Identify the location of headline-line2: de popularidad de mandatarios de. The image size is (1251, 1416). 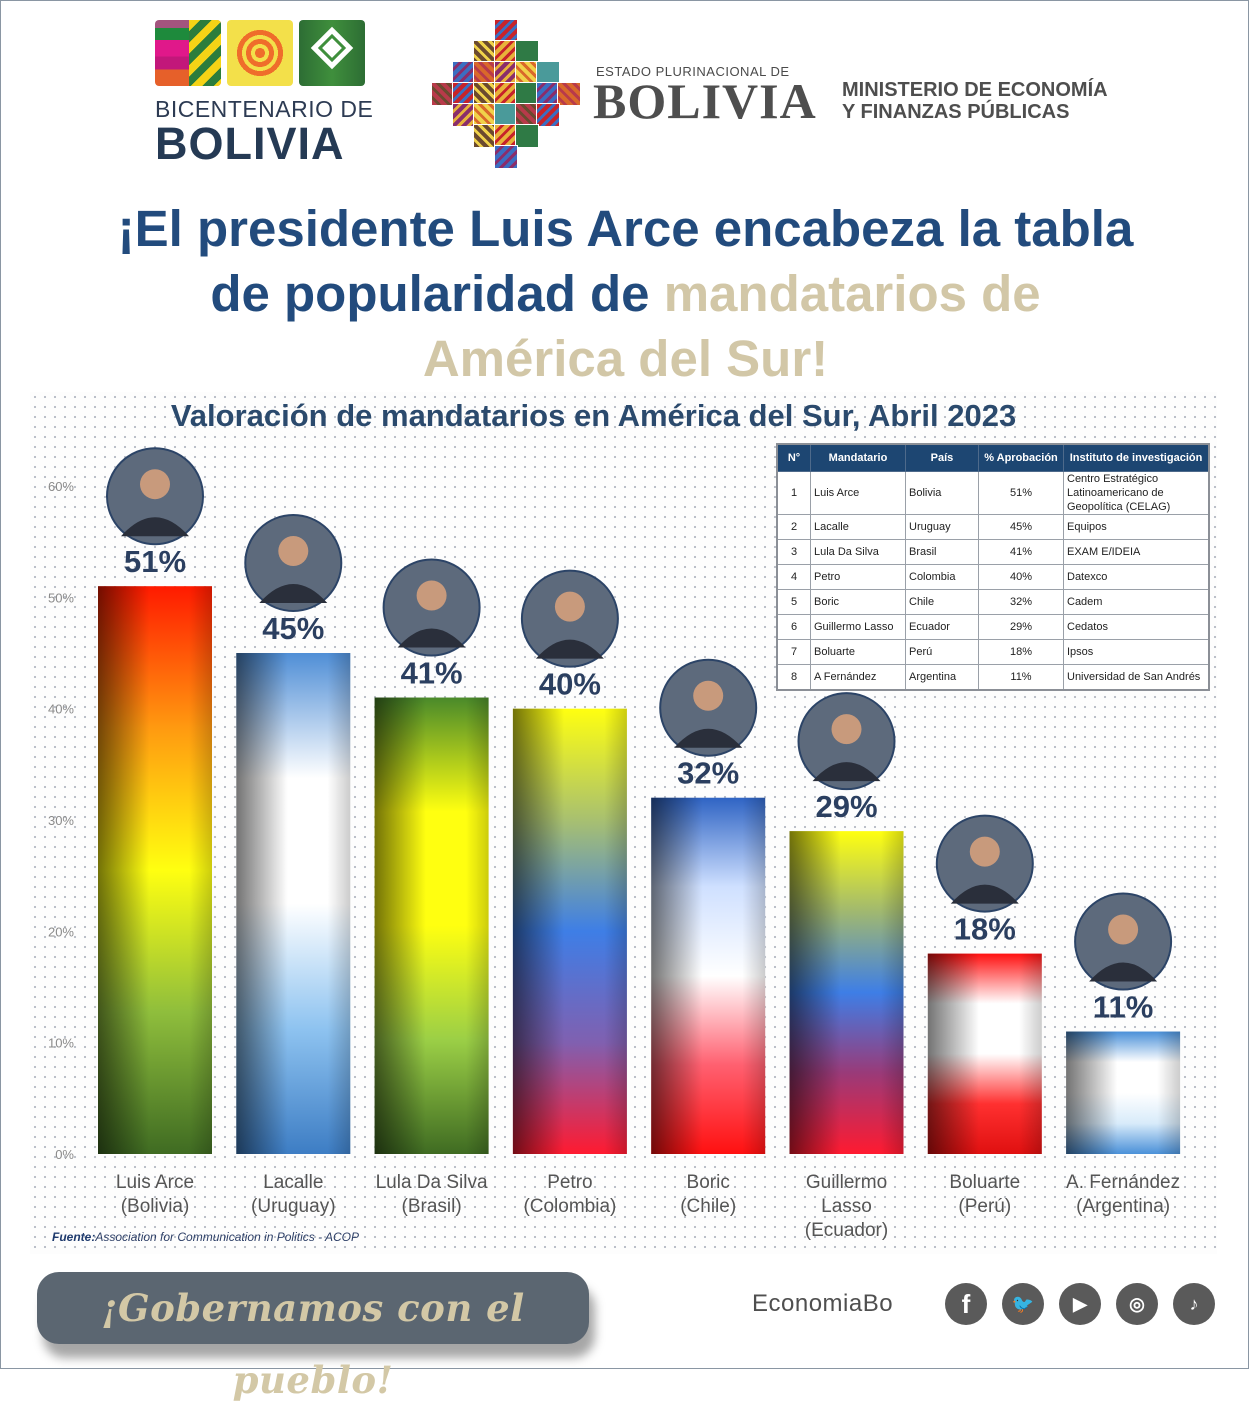
(625, 293).